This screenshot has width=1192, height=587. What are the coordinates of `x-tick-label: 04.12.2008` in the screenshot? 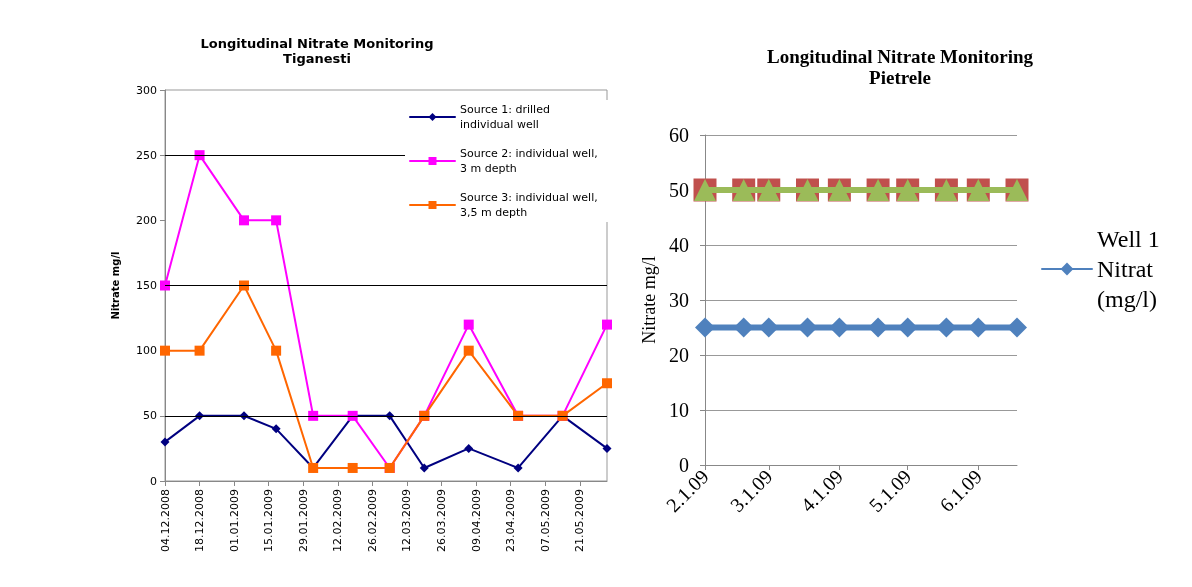 It's located at (165, 520).